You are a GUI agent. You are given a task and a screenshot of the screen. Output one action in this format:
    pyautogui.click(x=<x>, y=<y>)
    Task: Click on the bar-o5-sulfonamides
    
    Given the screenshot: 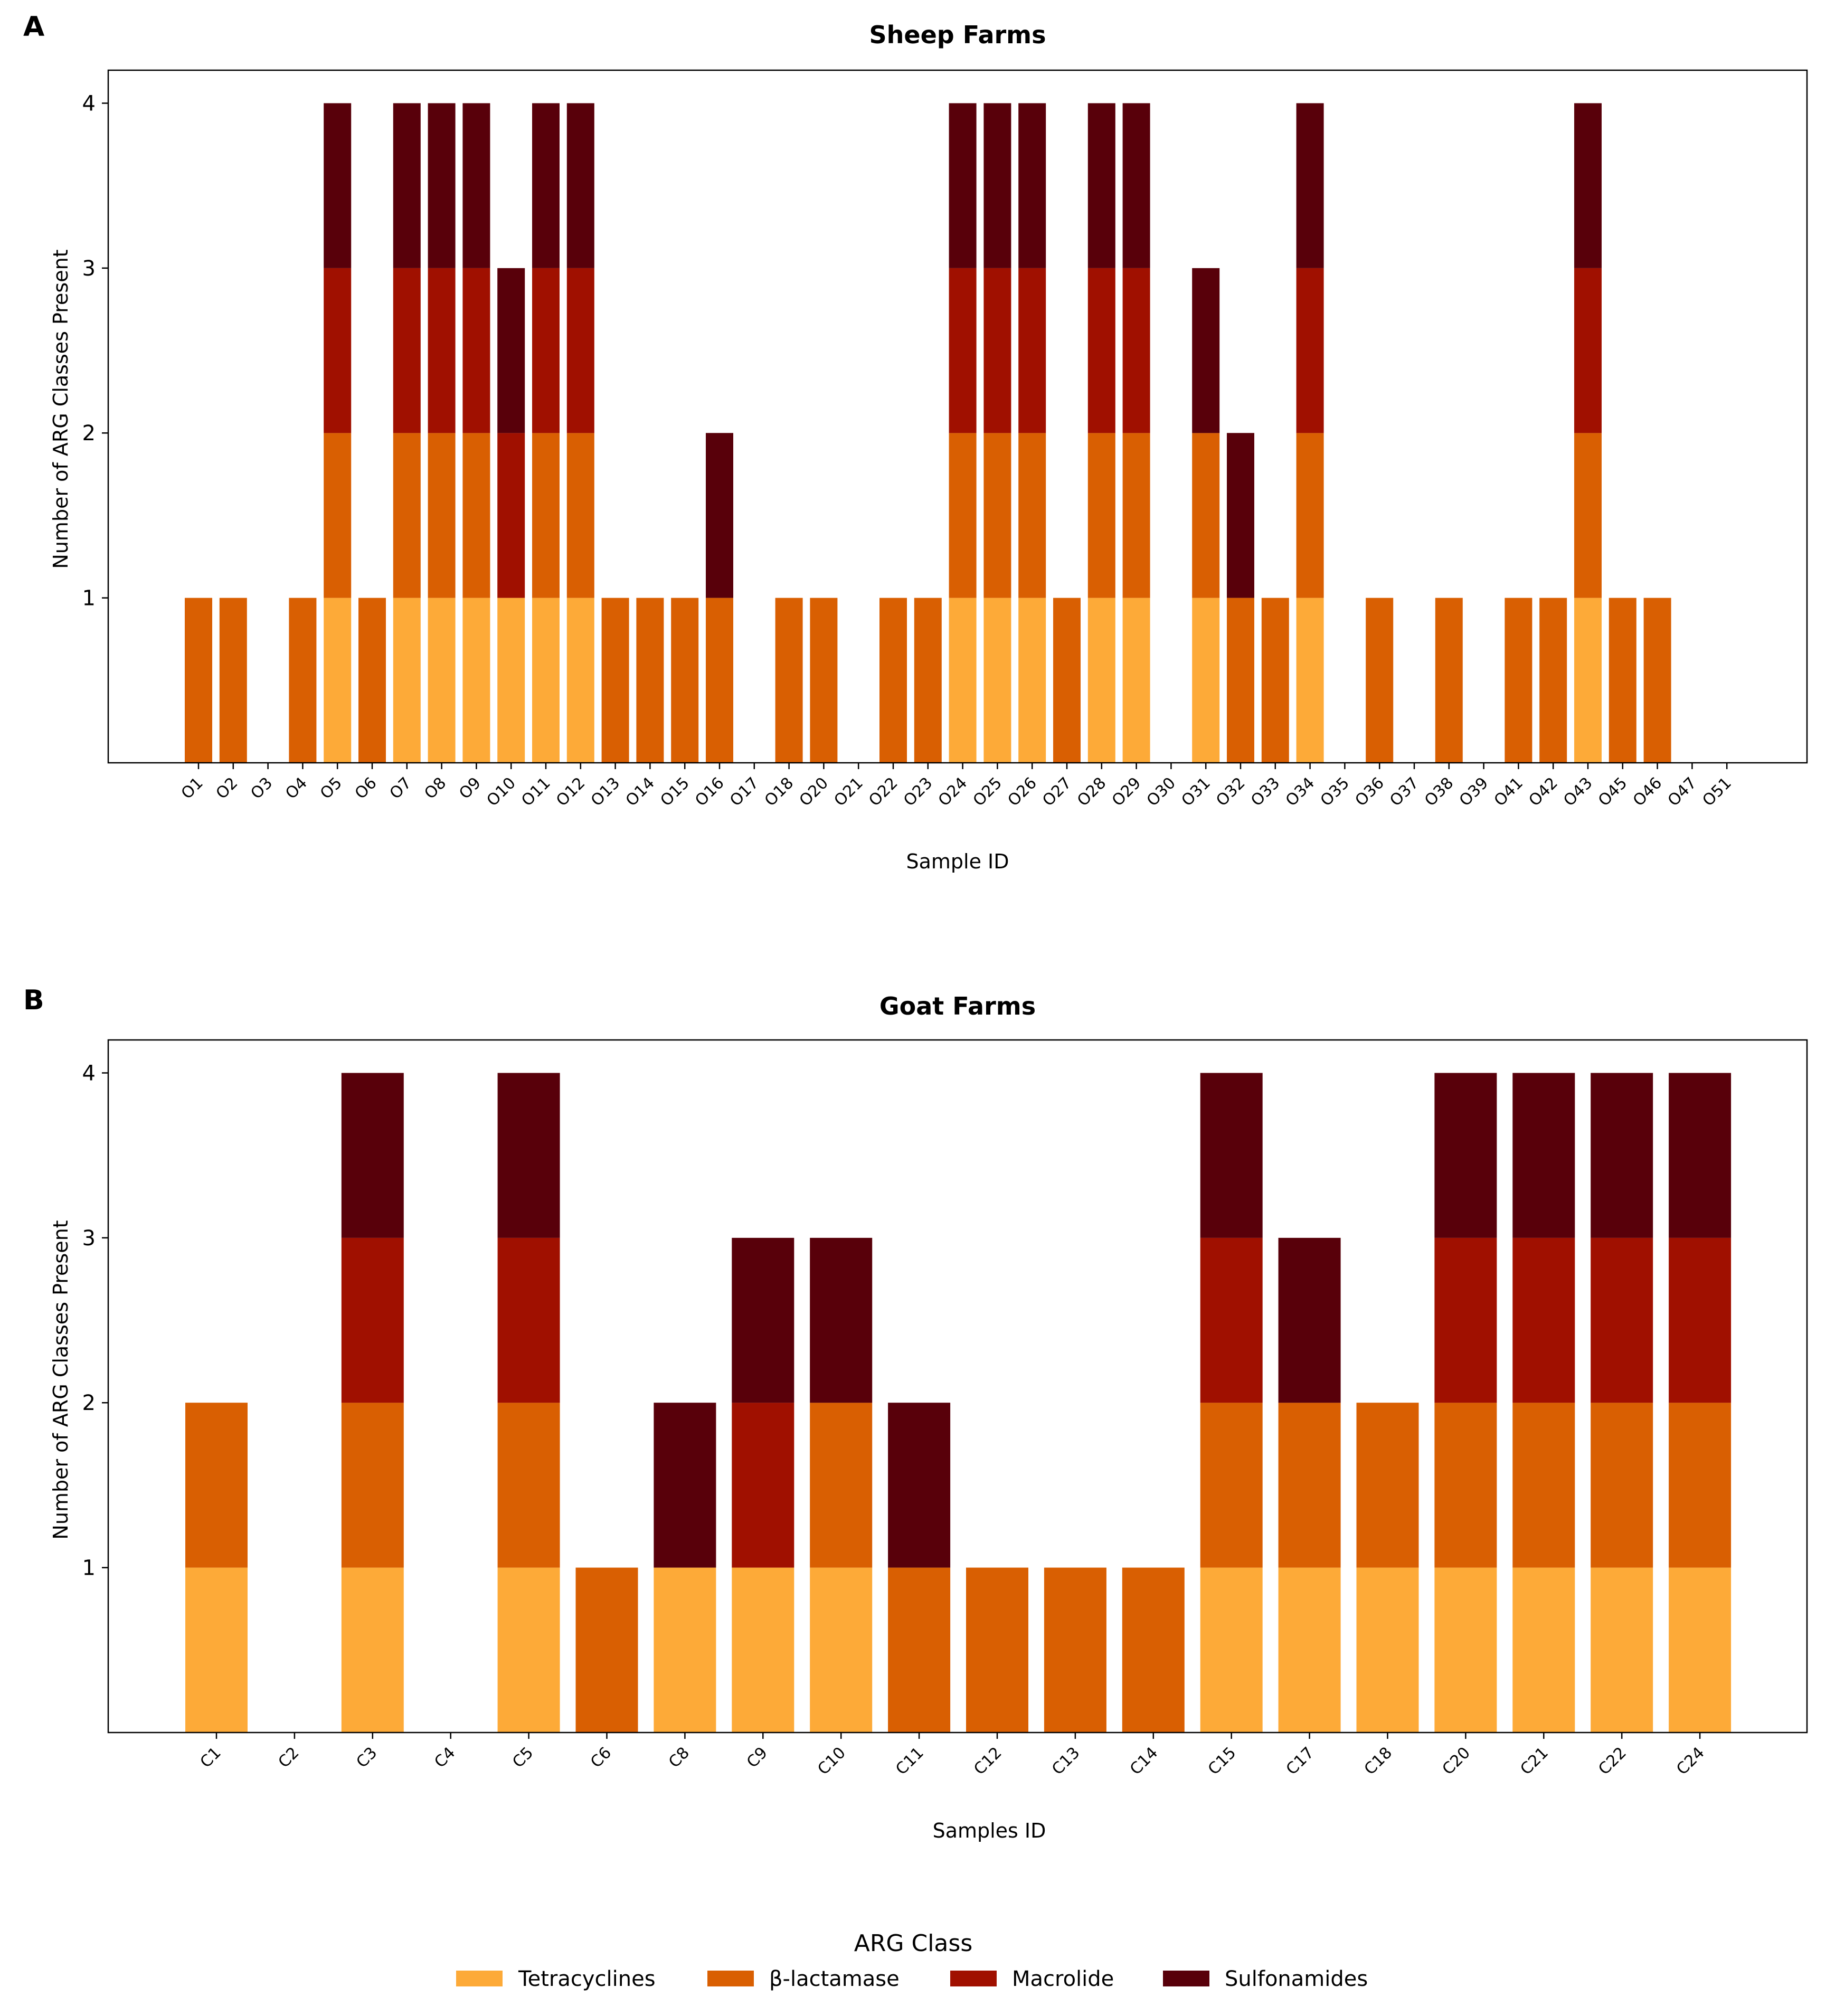 What is the action you would take?
    pyautogui.click(x=338, y=186)
    